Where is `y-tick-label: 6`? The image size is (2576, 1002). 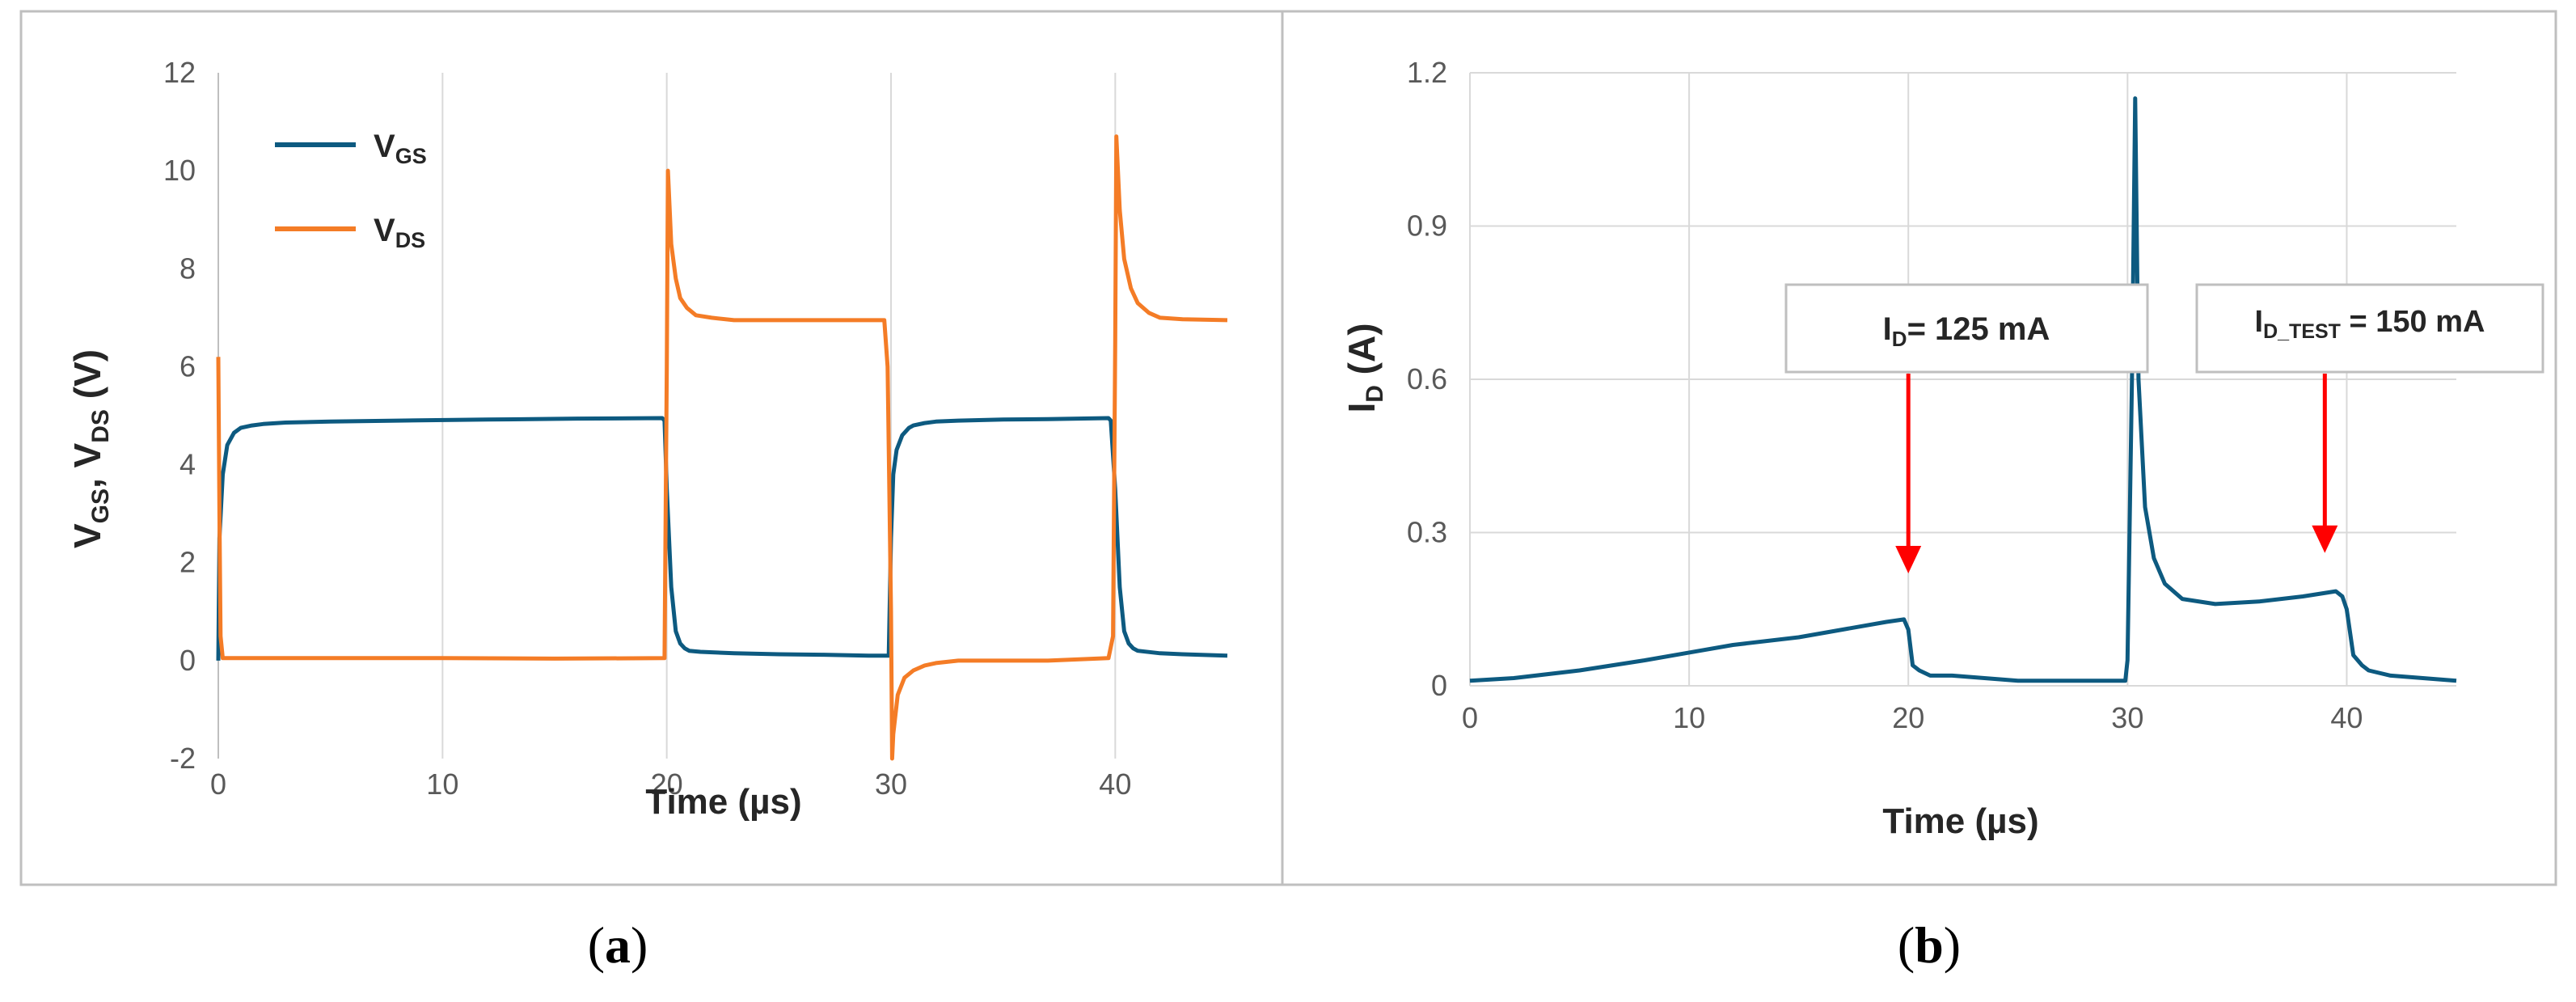
y-tick-label: 6 is located at coordinates (187, 366).